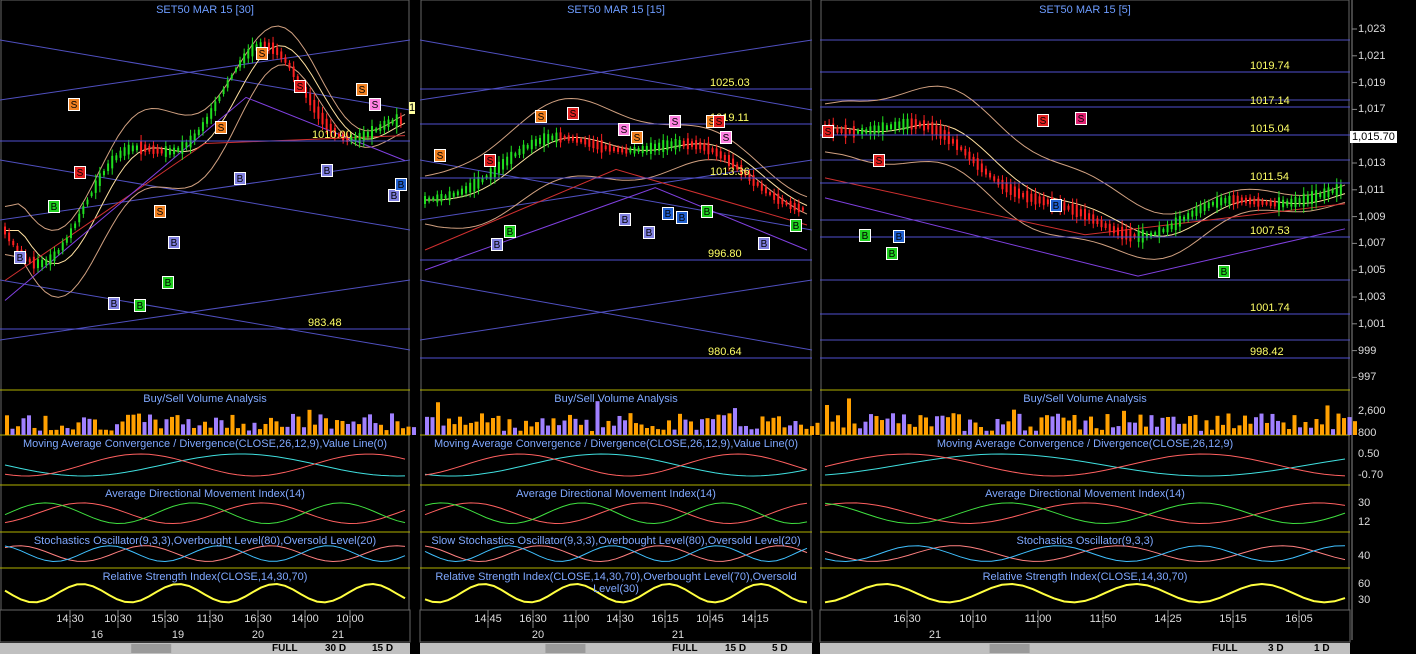 Image resolution: width=1416 pixels, height=654 pixels. I want to click on time-label: 16:30, so click(258, 619).